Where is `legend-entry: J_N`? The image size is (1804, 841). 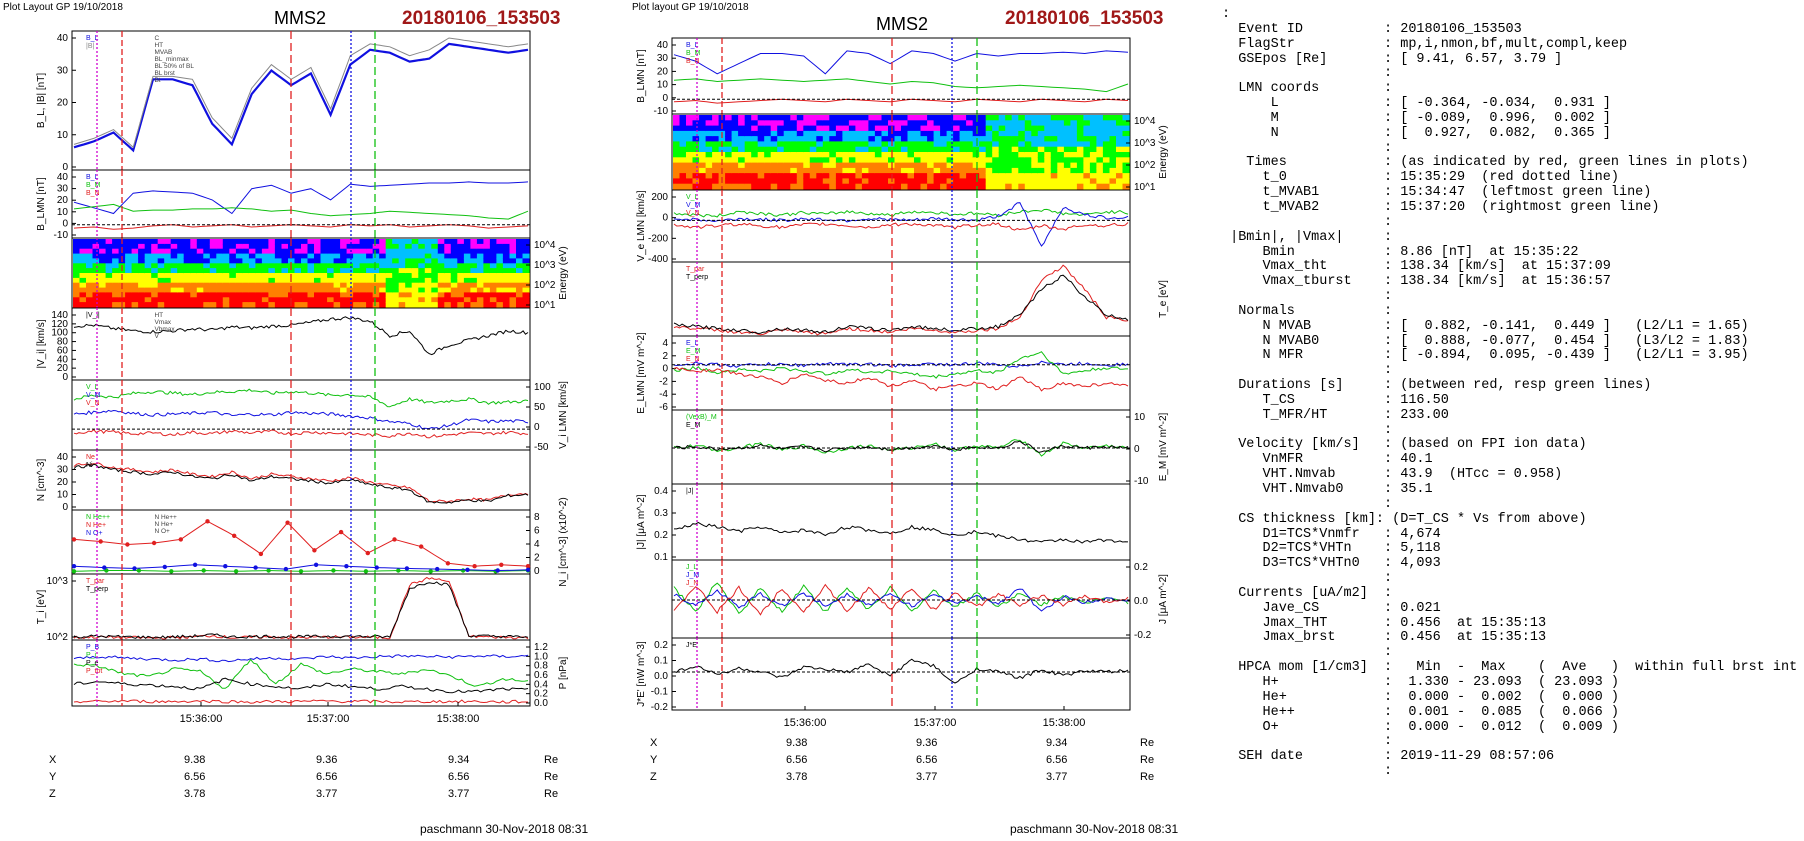 legend-entry: J_N is located at coordinates (692, 583).